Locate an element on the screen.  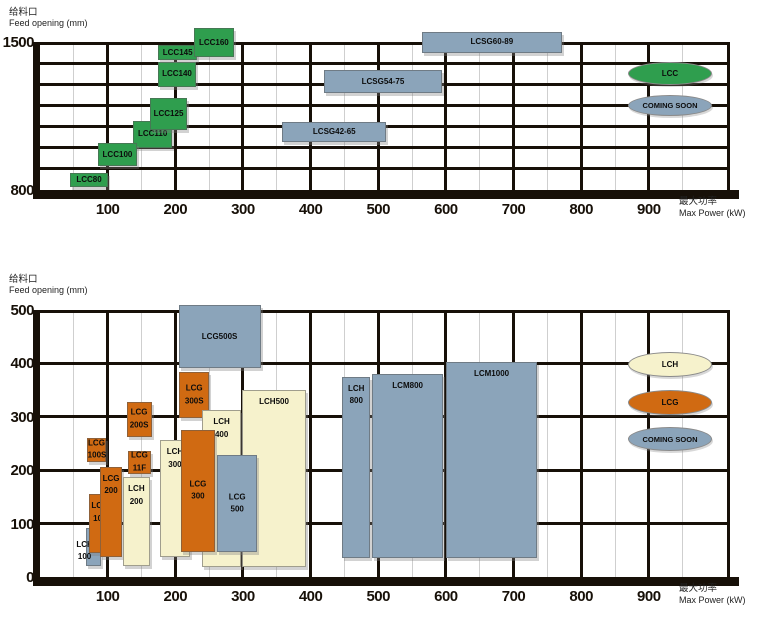
x-tick-label: 400 is located at coordinates (310, 596).